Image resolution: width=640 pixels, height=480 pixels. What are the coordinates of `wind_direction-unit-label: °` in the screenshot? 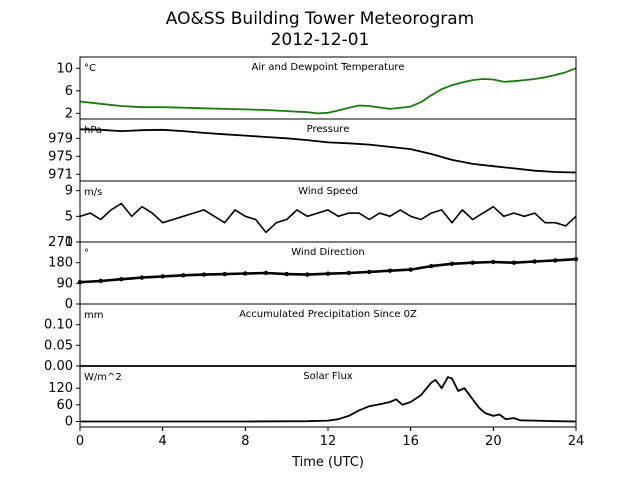 It's located at (86, 253).